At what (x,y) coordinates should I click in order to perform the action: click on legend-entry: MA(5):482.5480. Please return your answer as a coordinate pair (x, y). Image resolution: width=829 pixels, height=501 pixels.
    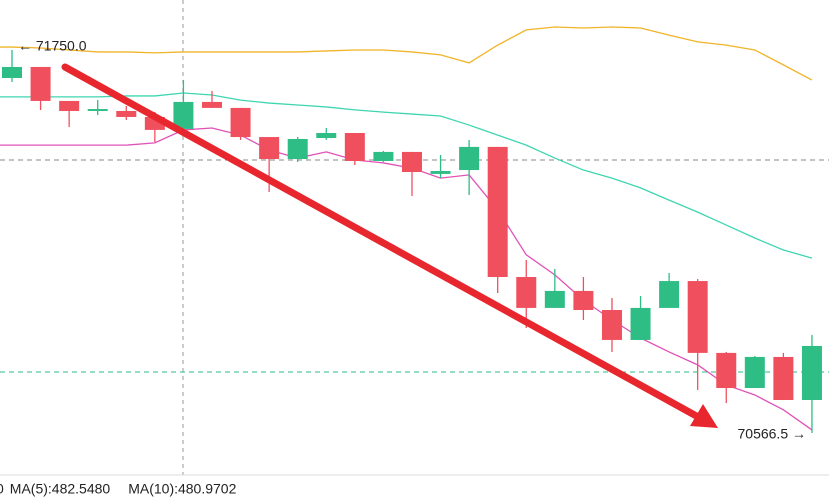
    Looking at the image, I should click on (60, 489).